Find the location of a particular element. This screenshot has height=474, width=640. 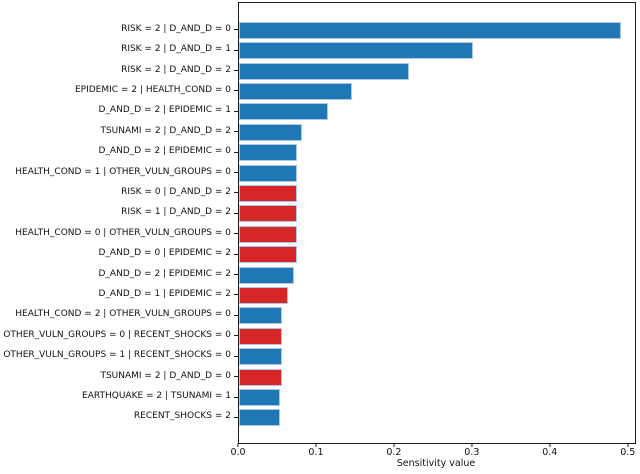

y-tick-label: RISK = 1 | D_AND_D = 2 is located at coordinates (176, 212).